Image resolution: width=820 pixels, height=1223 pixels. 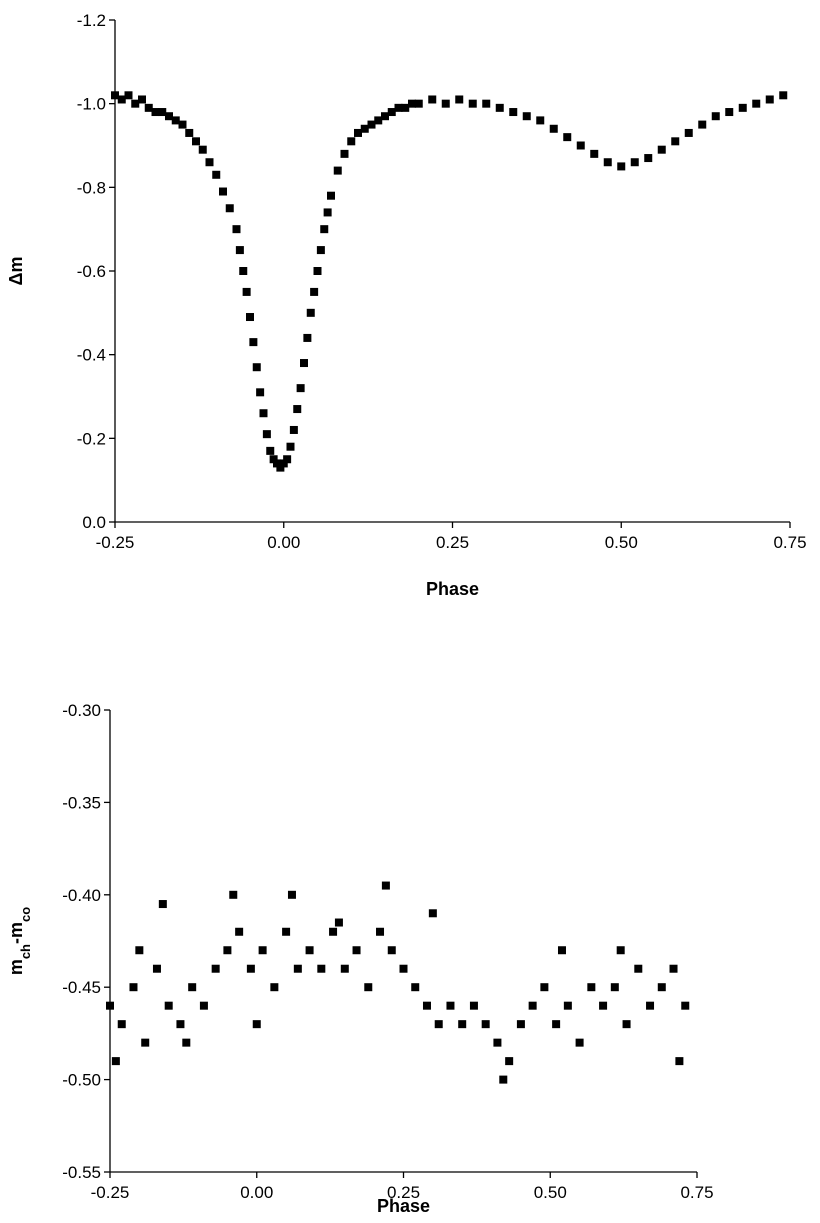 I want to click on y-tick-label: -0.55, so click(x=81, y=1172).